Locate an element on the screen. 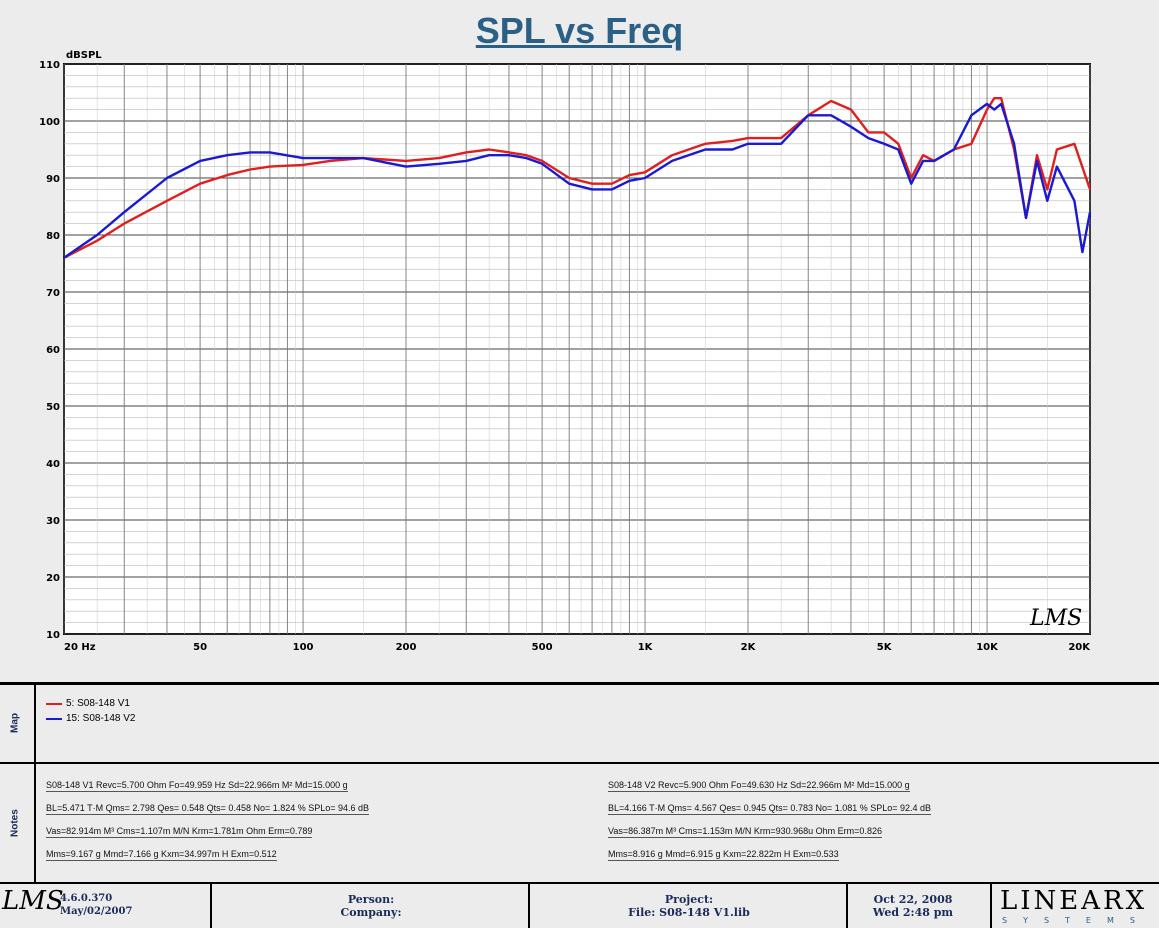 Image resolution: width=1159 pixels, height=928 pixels. y-tick-label: 20 is located at coordinates (53, 578).